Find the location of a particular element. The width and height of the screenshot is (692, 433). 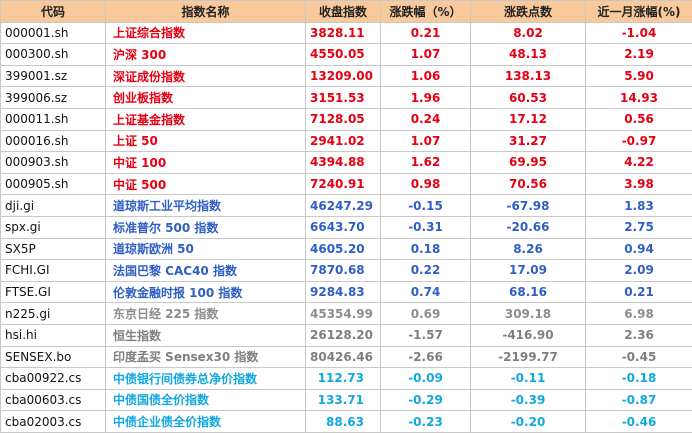

table-cell: 112.73 is located at coordinates (343, 378).